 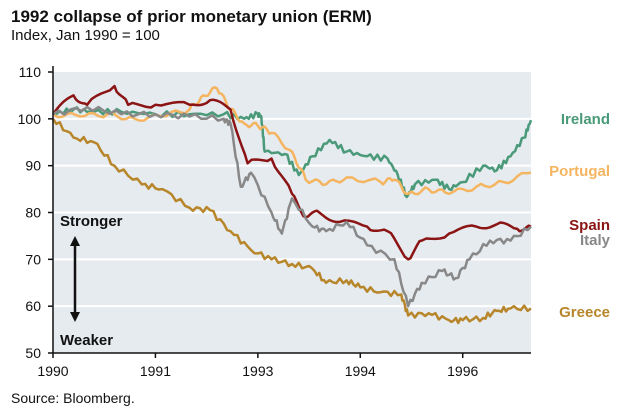 What do you see at coordinates (595, 240) in the screenshot?
I see `series-label-italy: Italy` at bounding box center [595, 240].